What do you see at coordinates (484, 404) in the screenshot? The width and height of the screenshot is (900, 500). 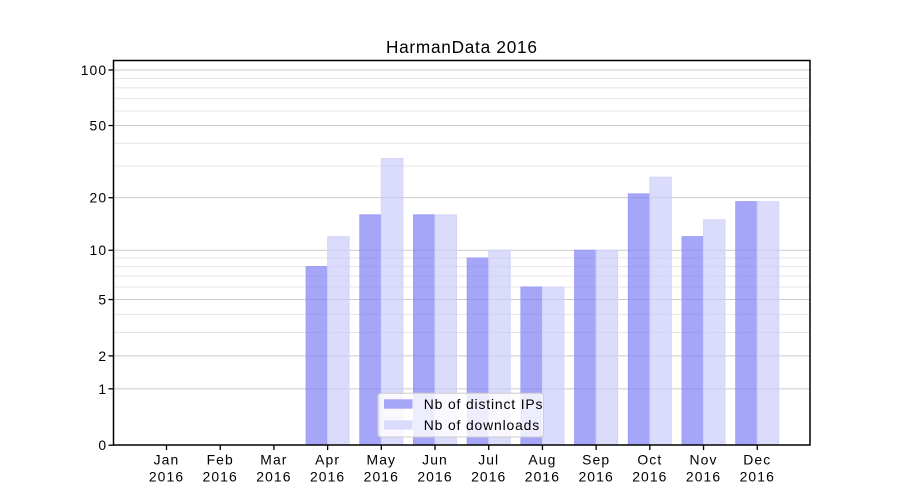 I see `svg-text: Nb of distinct IPs` at bounding box center [484, 404].